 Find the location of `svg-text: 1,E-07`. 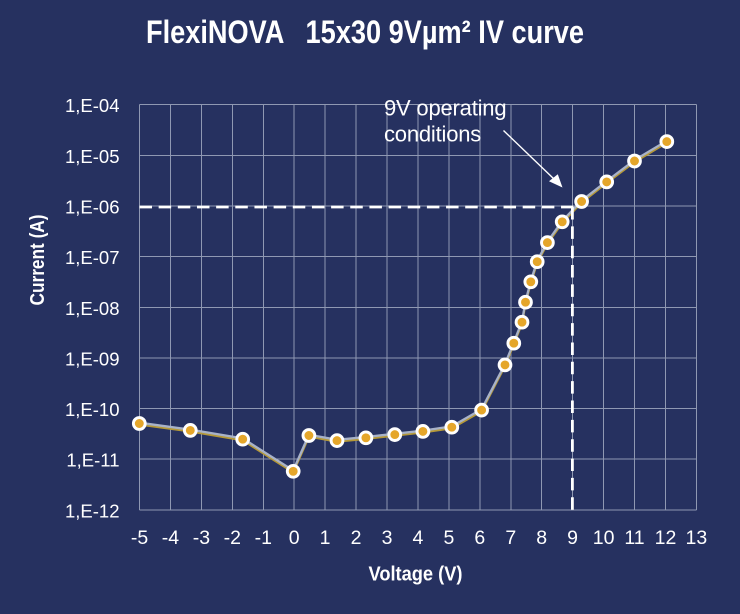

svg-text: 1,E-07 is located at coordinates (92, 257).